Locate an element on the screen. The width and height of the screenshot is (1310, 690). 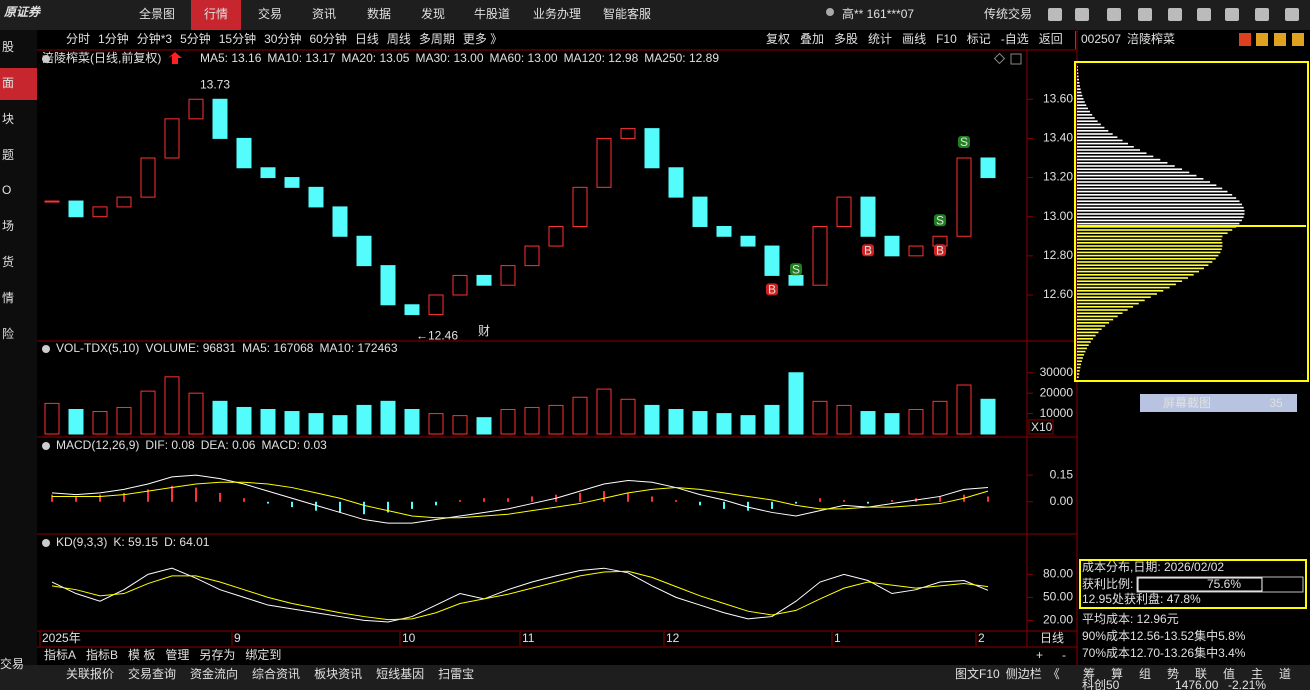
status-item: 短线基因 is located at coordinates (400, 674).